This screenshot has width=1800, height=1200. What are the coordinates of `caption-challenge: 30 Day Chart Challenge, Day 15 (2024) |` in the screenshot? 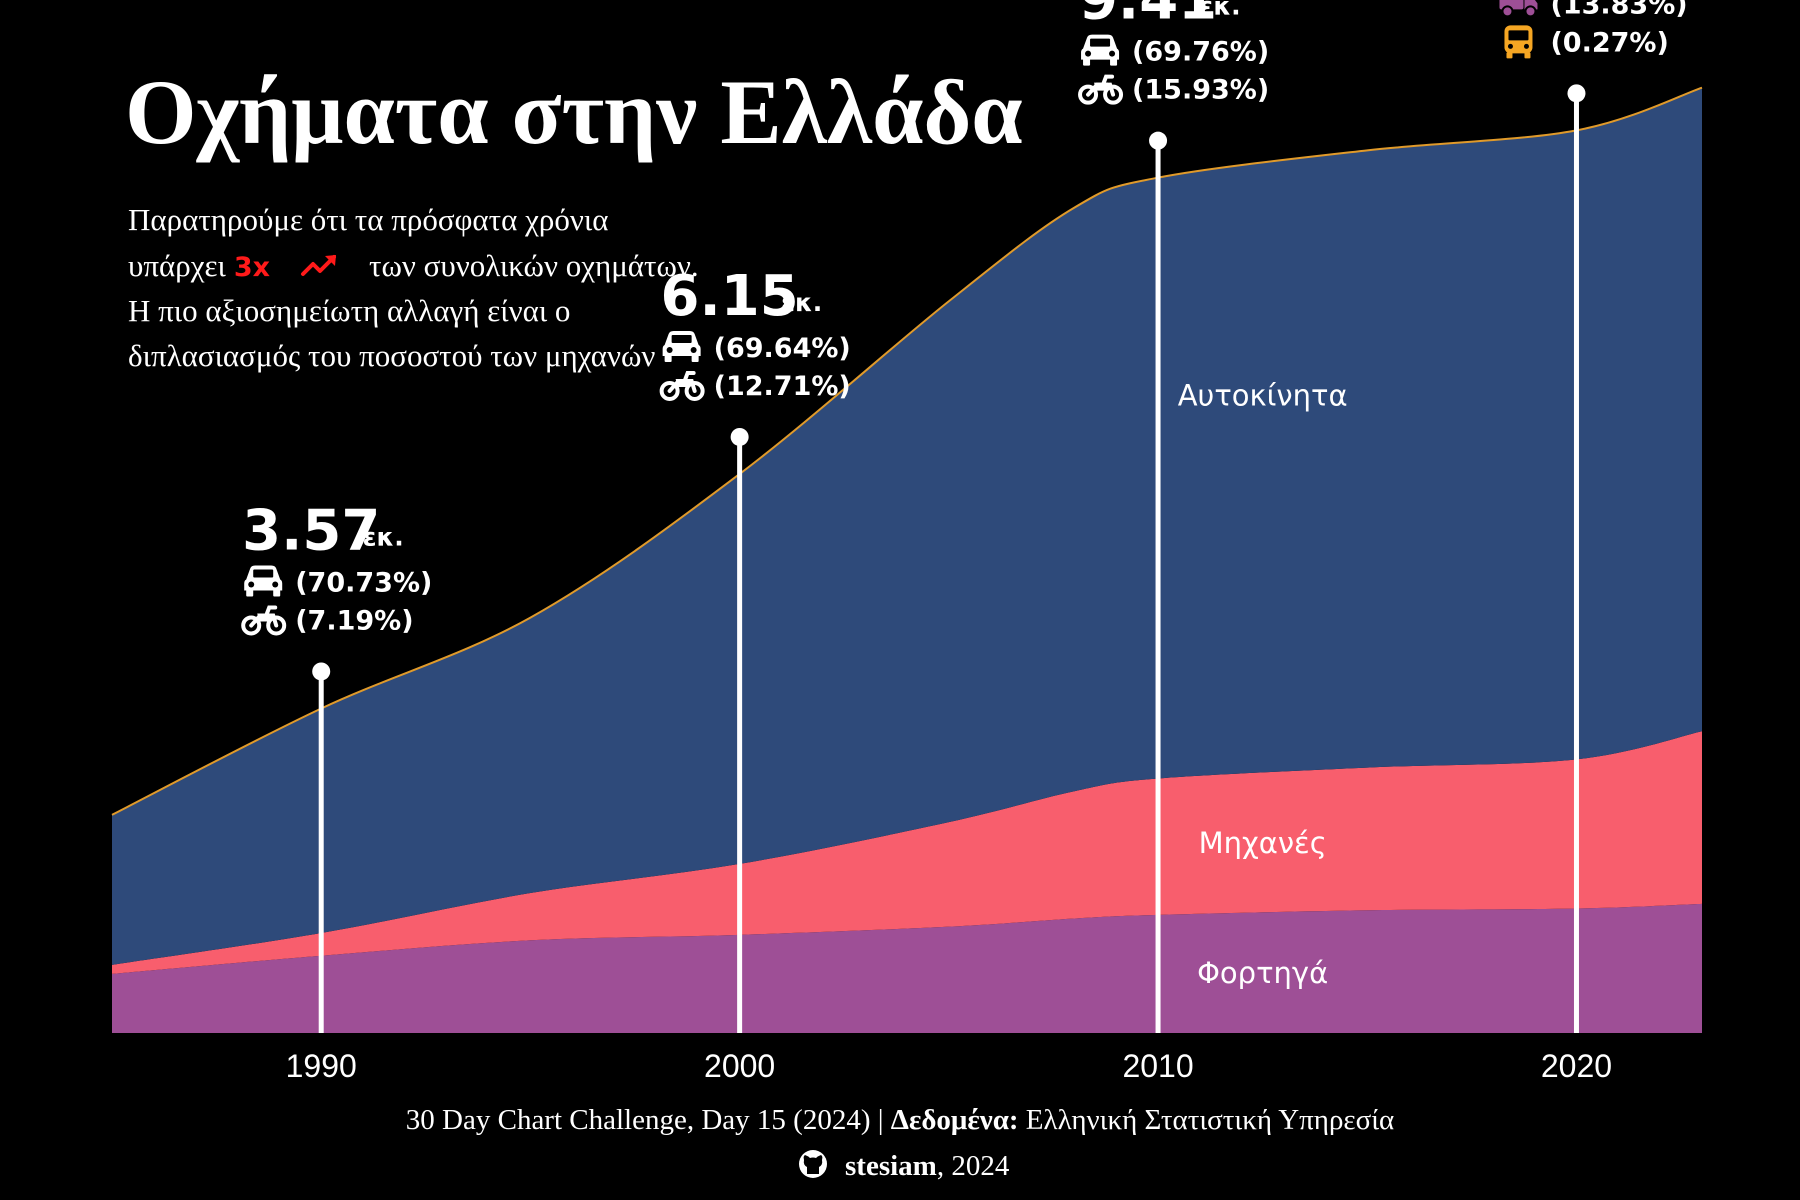 It's located at (648, 1120).